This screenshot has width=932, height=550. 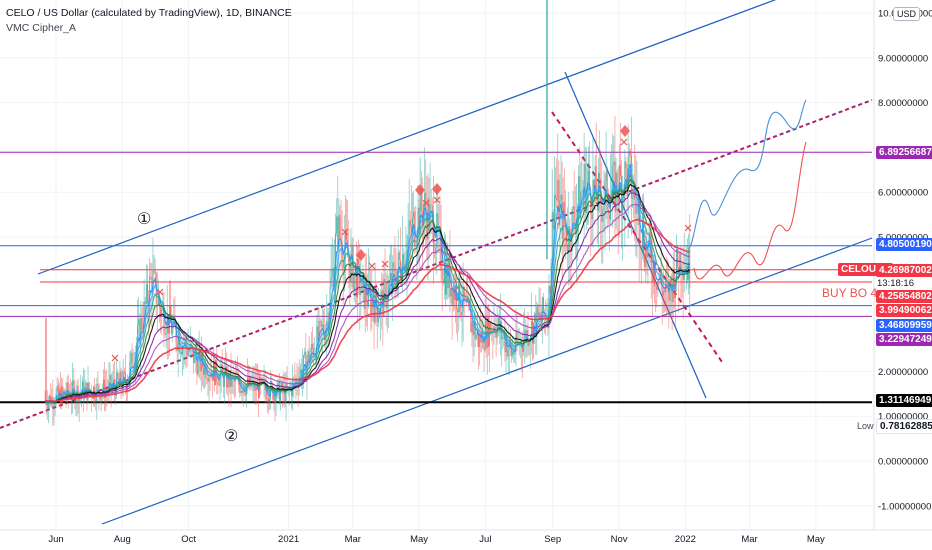 I want to click on time-axis: Jun Aug Oct 2021 Mar May Jul Sep Nov 2022 Mar May, so click(x=466, y=537).